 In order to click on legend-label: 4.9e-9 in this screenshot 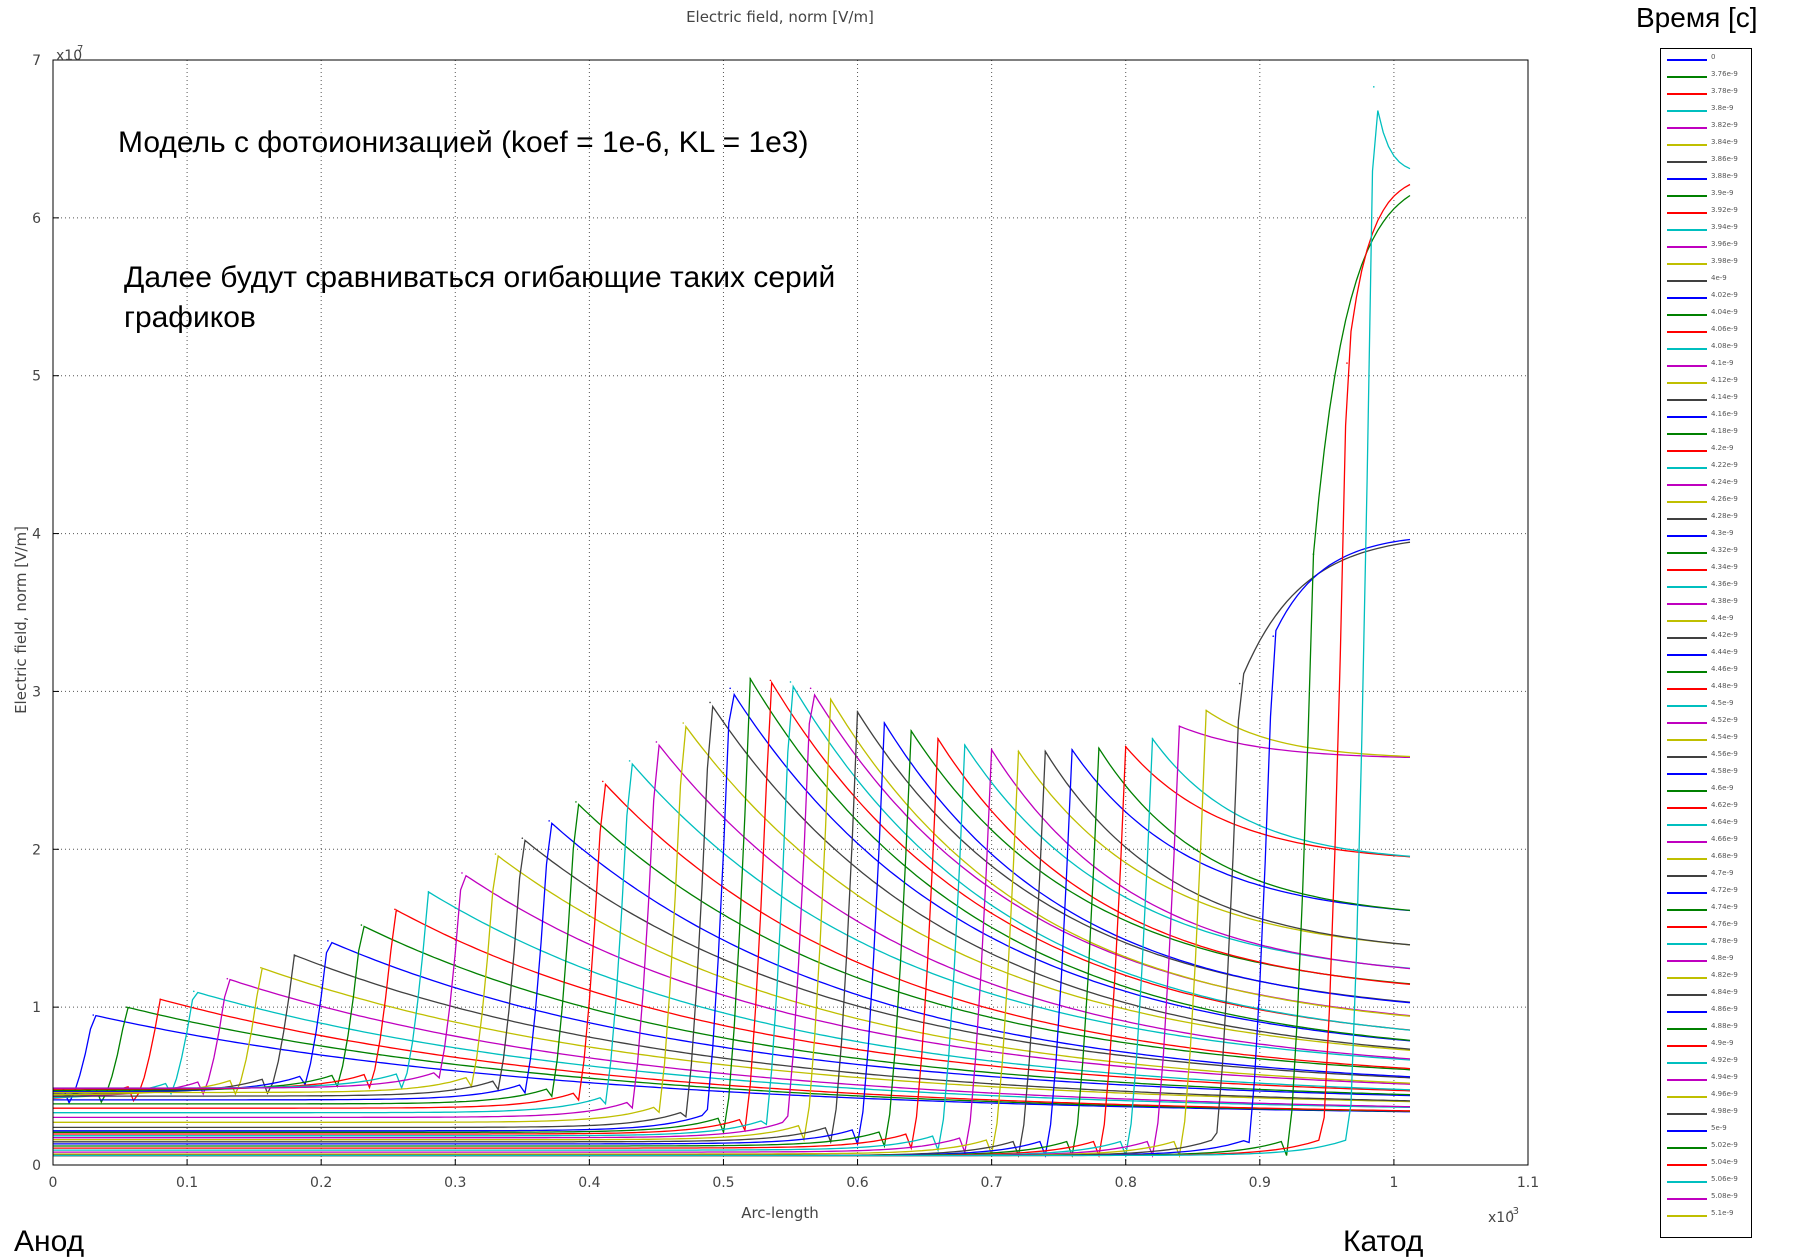, I will do `click(1722, 1043)`.